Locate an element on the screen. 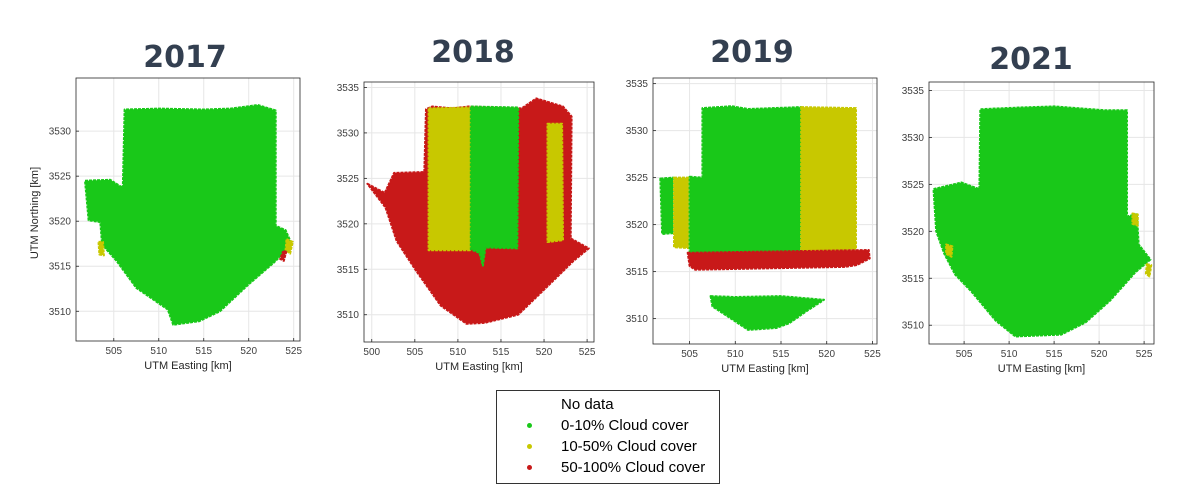 This screenshot has height=496, width=1185. legend-label: 0-10% Cloud cover is located at coordinates (625, 425).